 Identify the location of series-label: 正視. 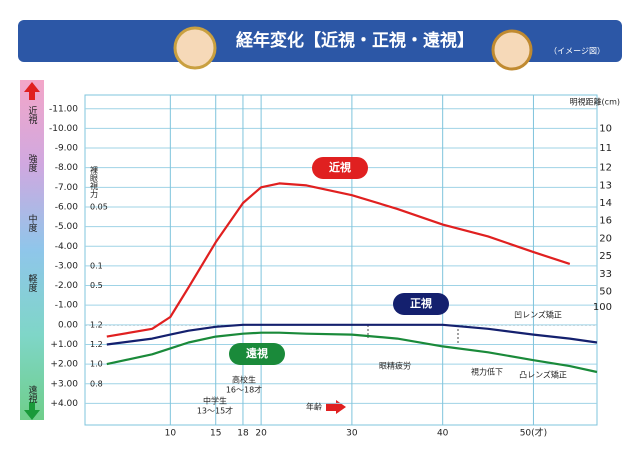
(421, 303).